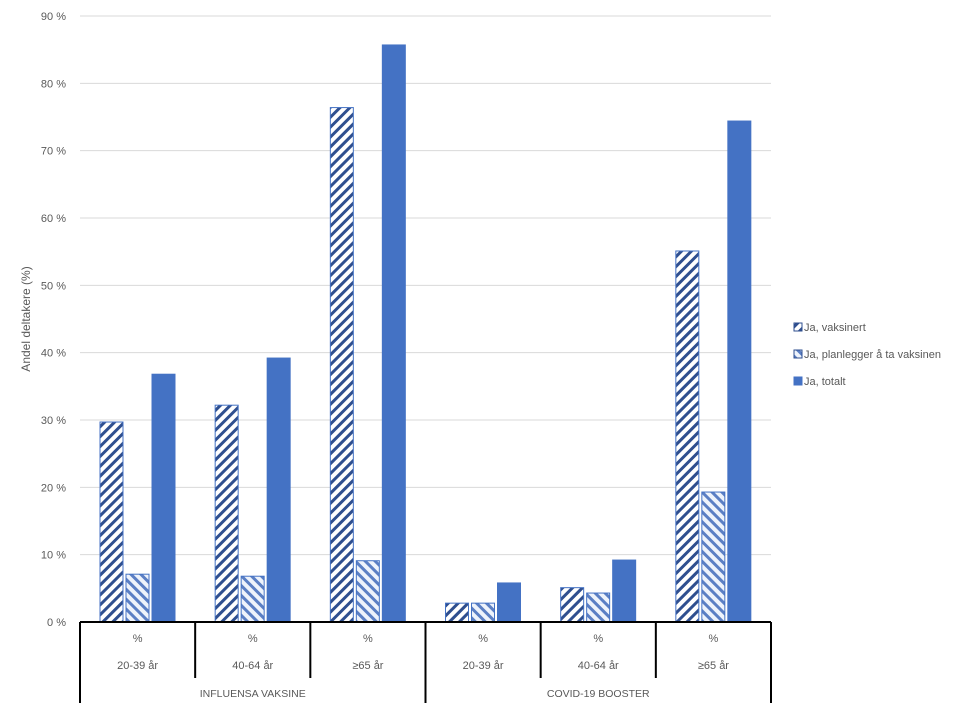 The width and height of the screenshot is (970, 708). I want to click on legend-label: Ja, planlegger å ta vaksinen, so click(872, 355).